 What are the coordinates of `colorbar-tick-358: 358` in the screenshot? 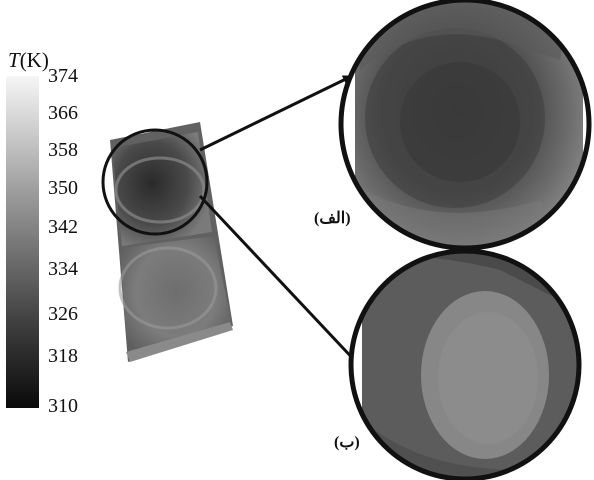 It's located at (63, 150).